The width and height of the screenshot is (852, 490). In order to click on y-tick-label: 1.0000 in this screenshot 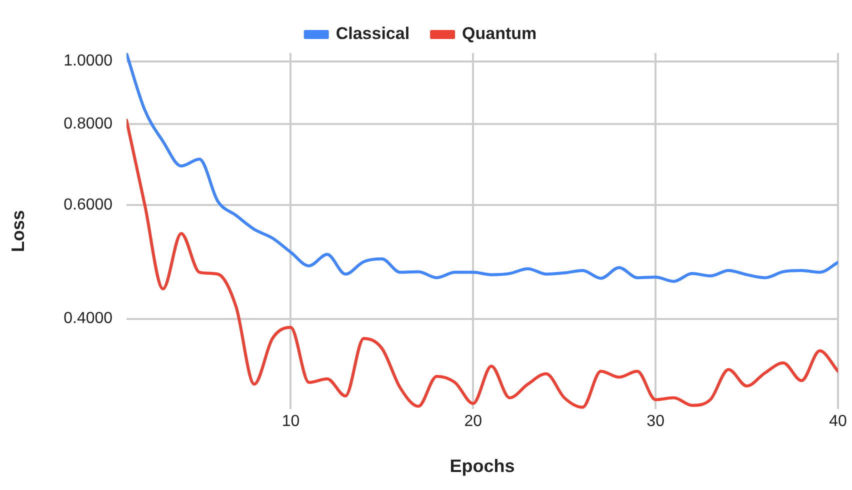, I will do `click(88, 61)`.